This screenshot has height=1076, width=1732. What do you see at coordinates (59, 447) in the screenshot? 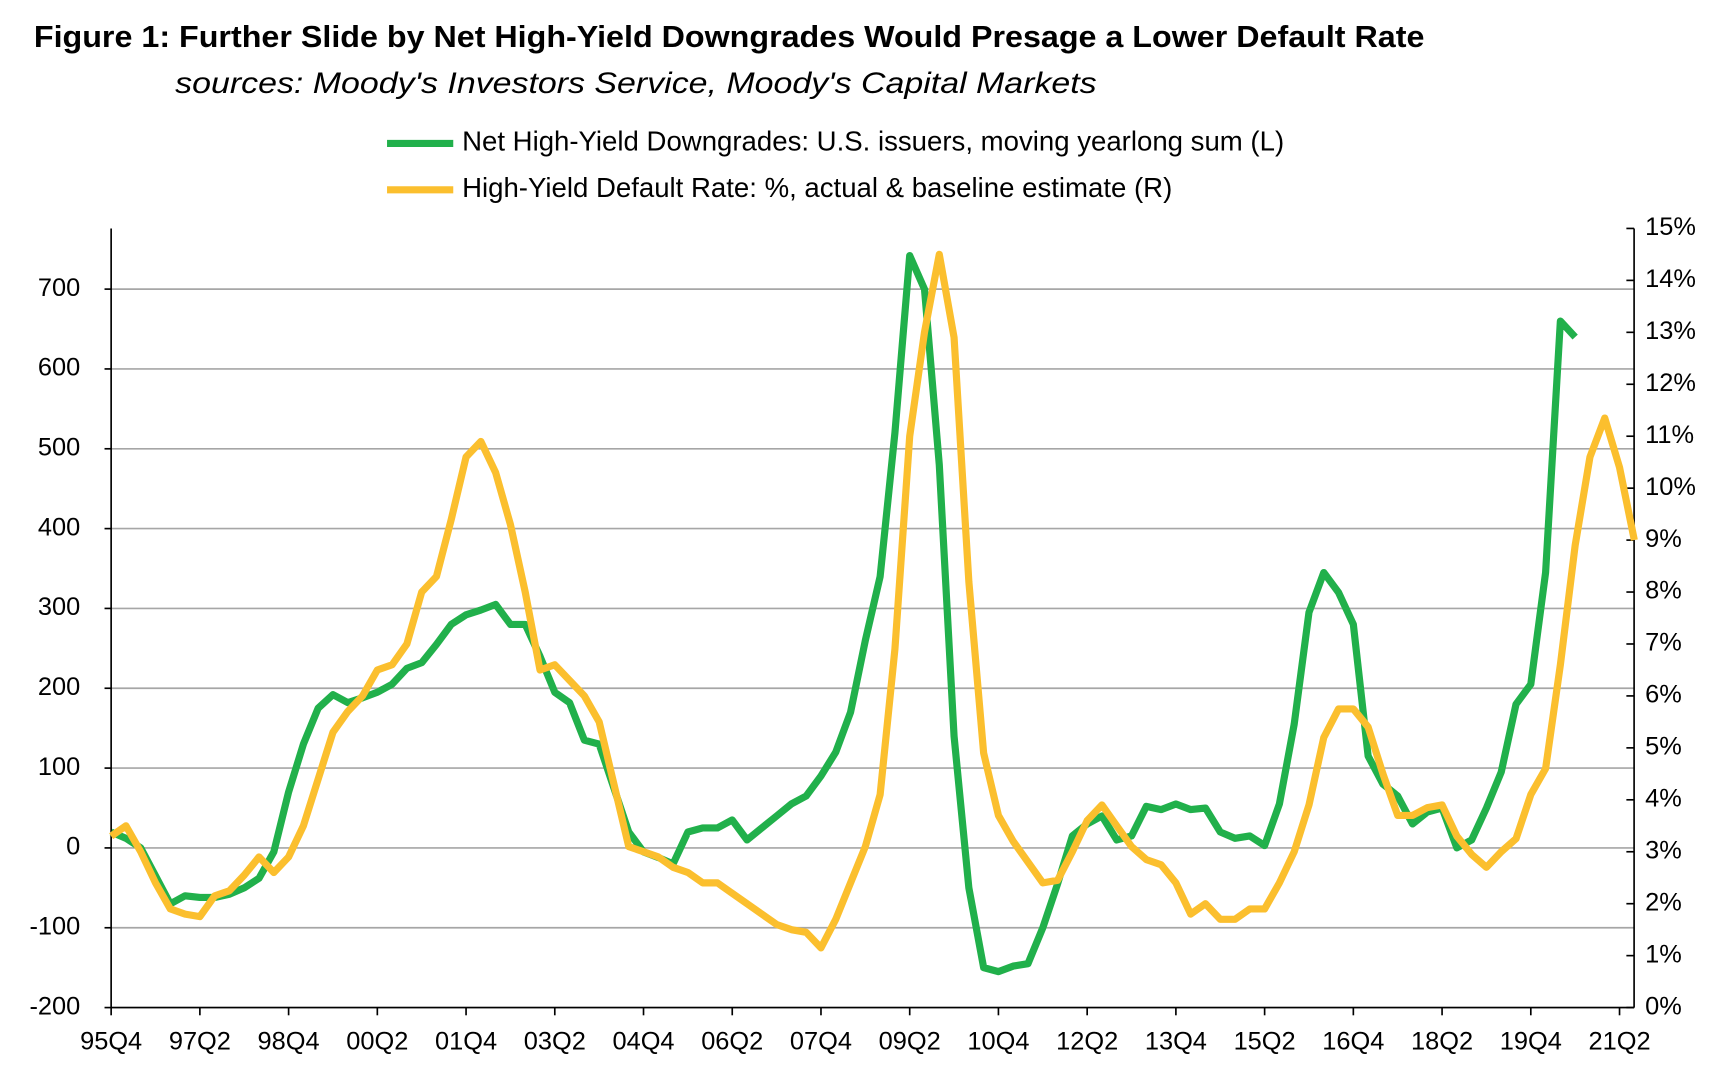
I see `y-tick-label: 500` at bounding box center [59, 447].